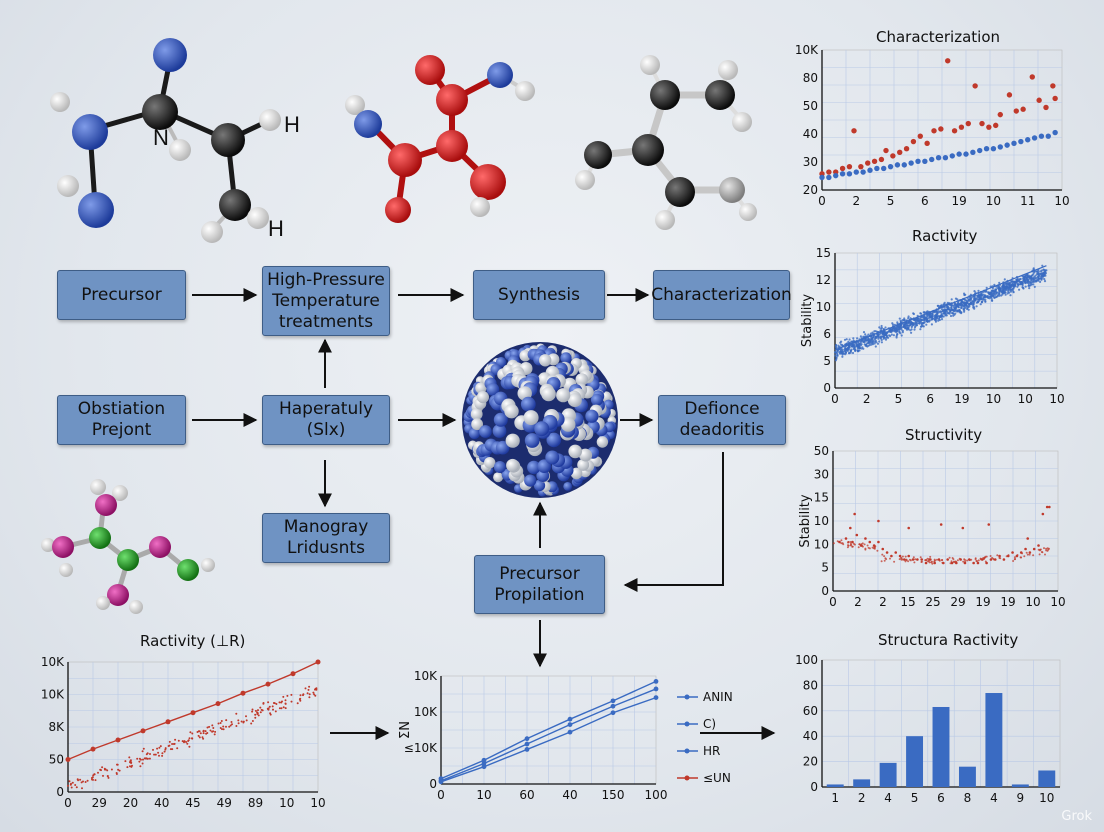 This screenshot has width=1104, height=832. I want to click on defionce-label: Defionce deadoritis, so click(722, 419).